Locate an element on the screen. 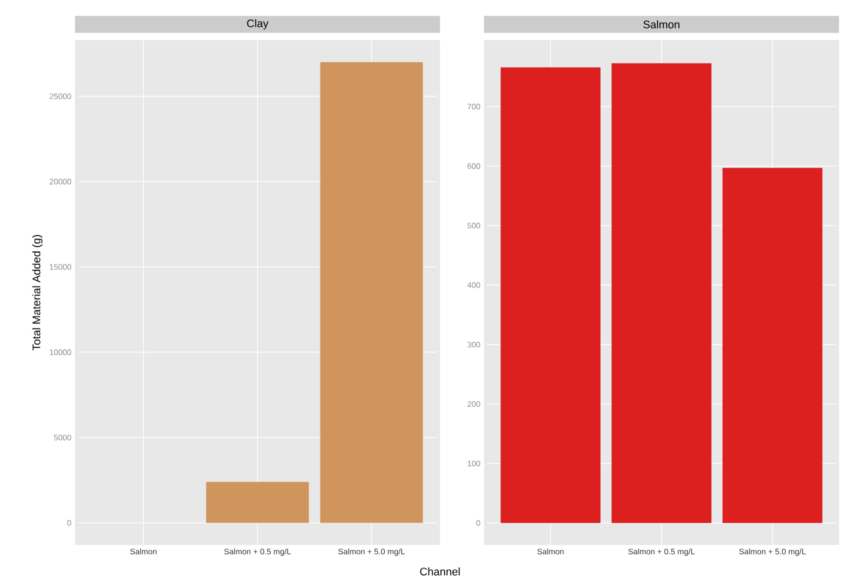  chart-title: Salmon is located at coordinates (661, 24).